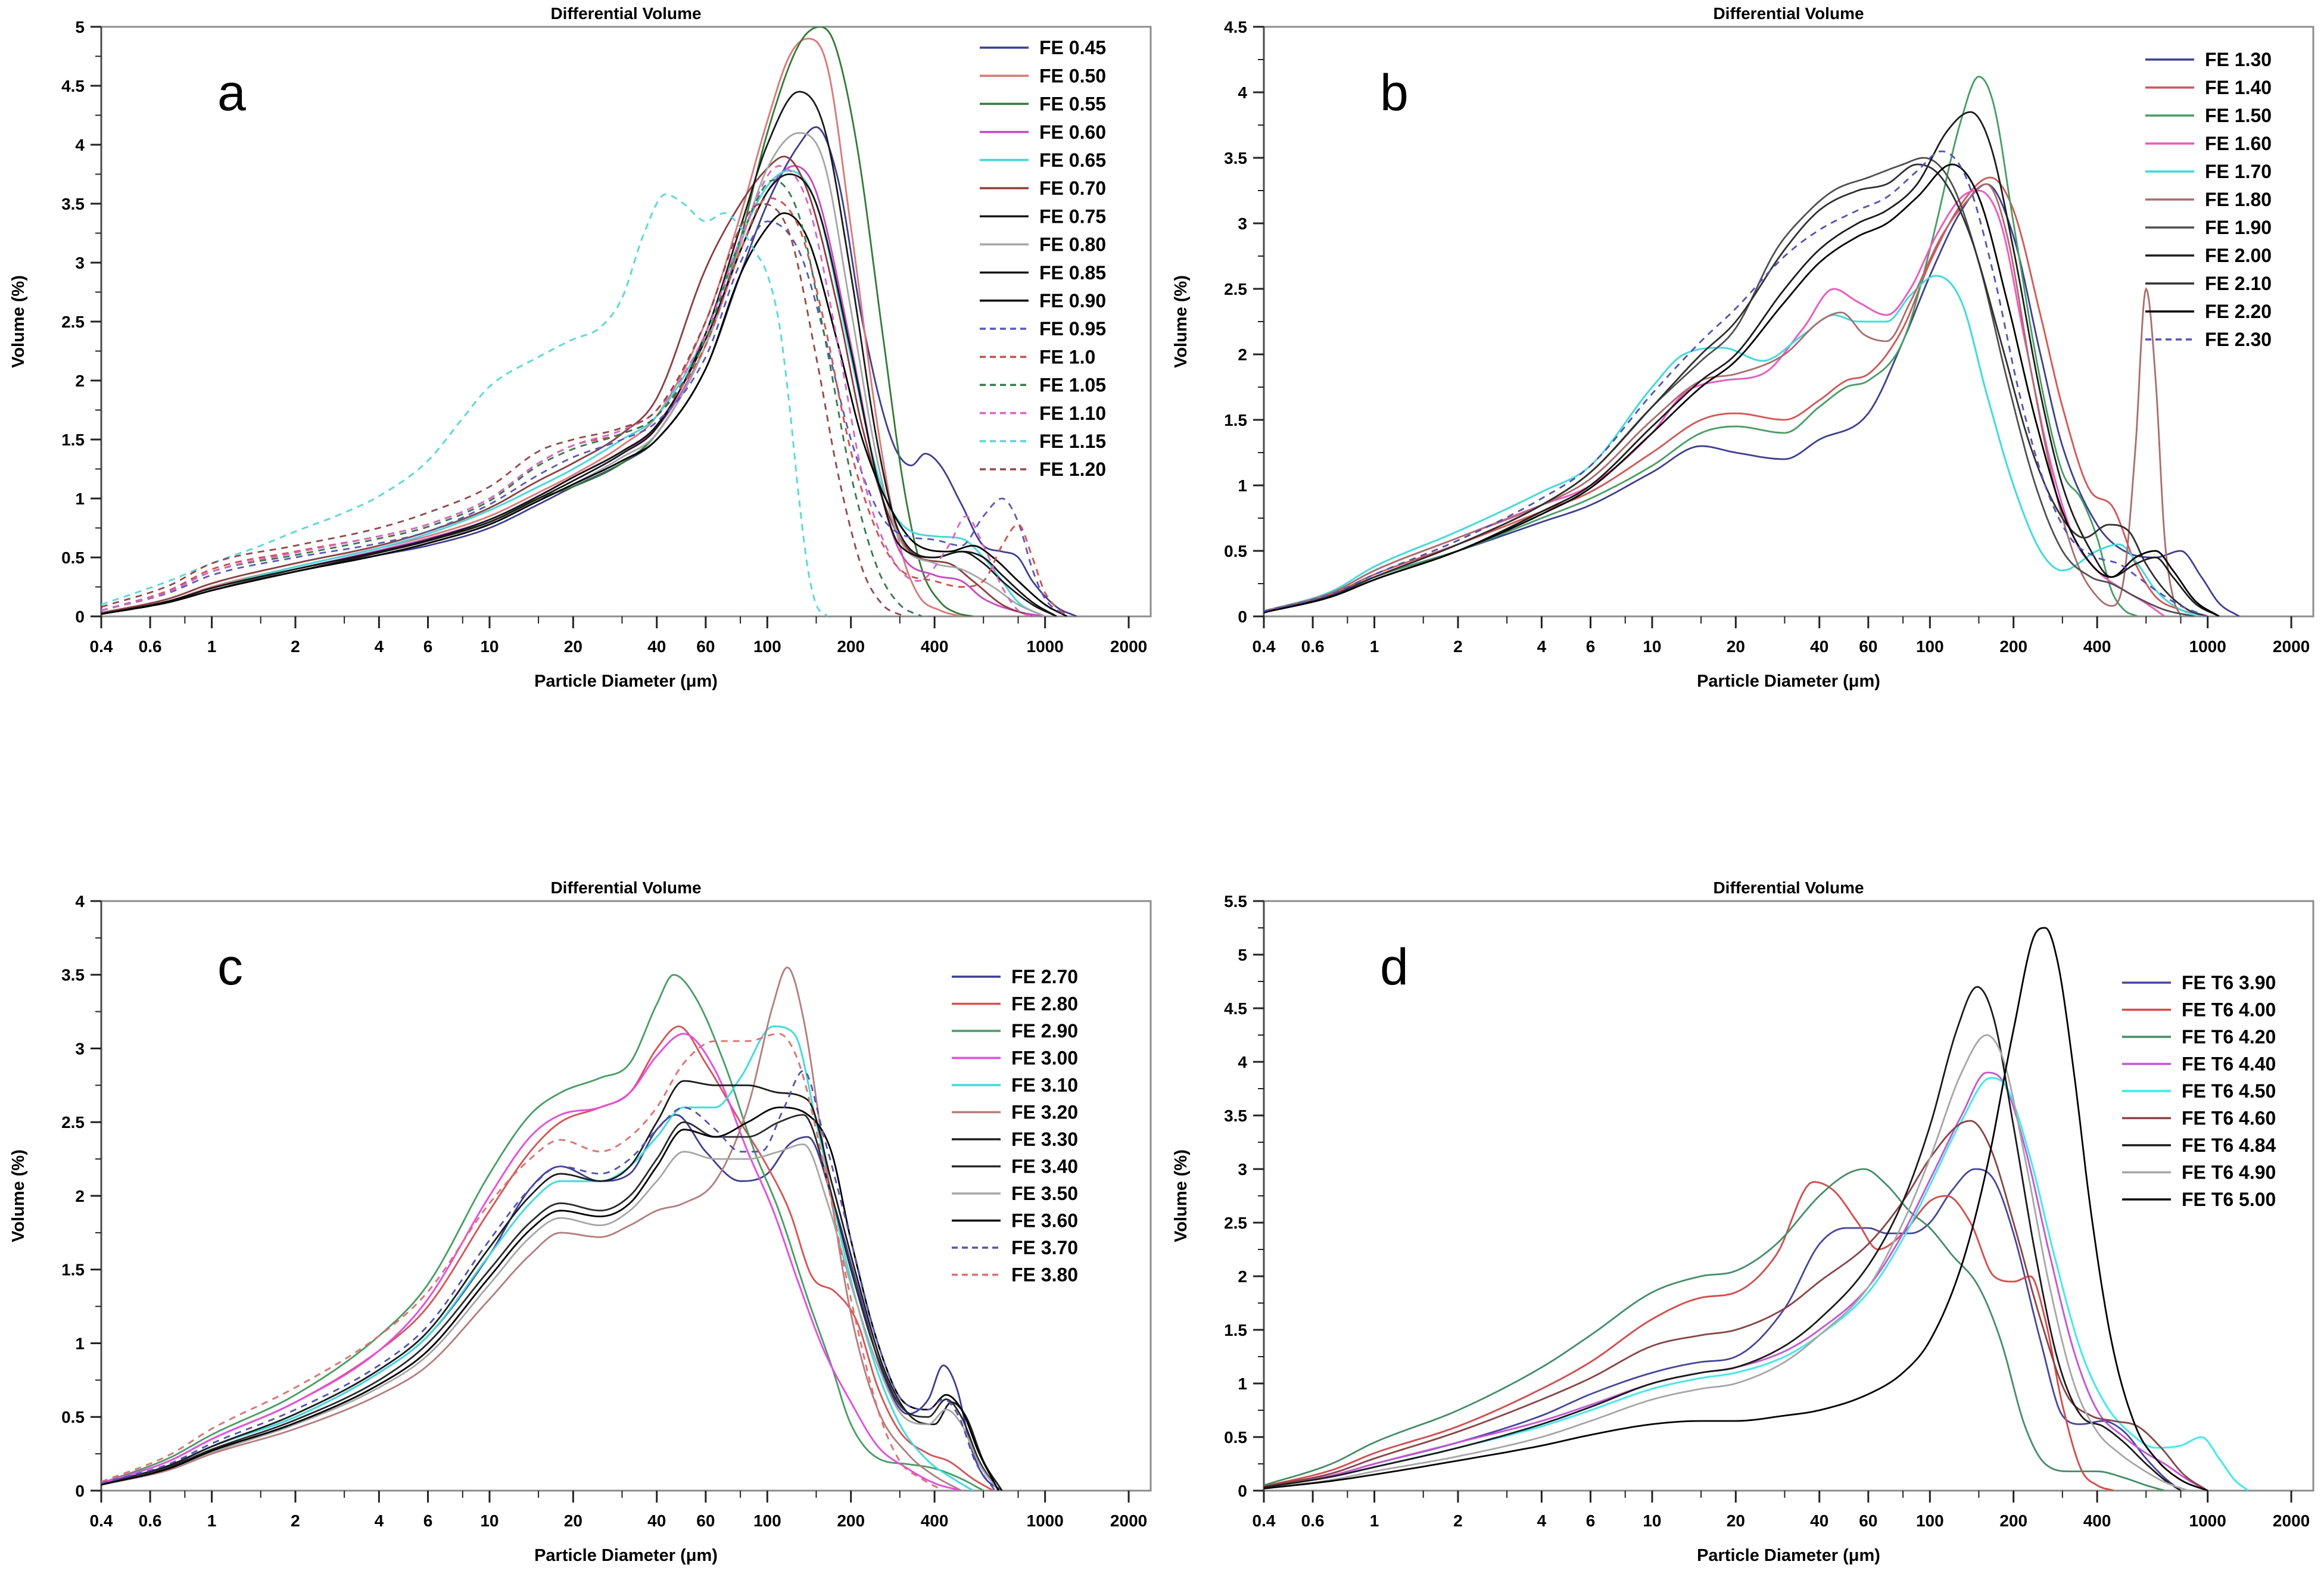 The width and height of the screenshot is (2324, 1577). Describe the element at coordinates (1072, 469) in the screenshot. I see `legend-label: FE 1.20` at that location.